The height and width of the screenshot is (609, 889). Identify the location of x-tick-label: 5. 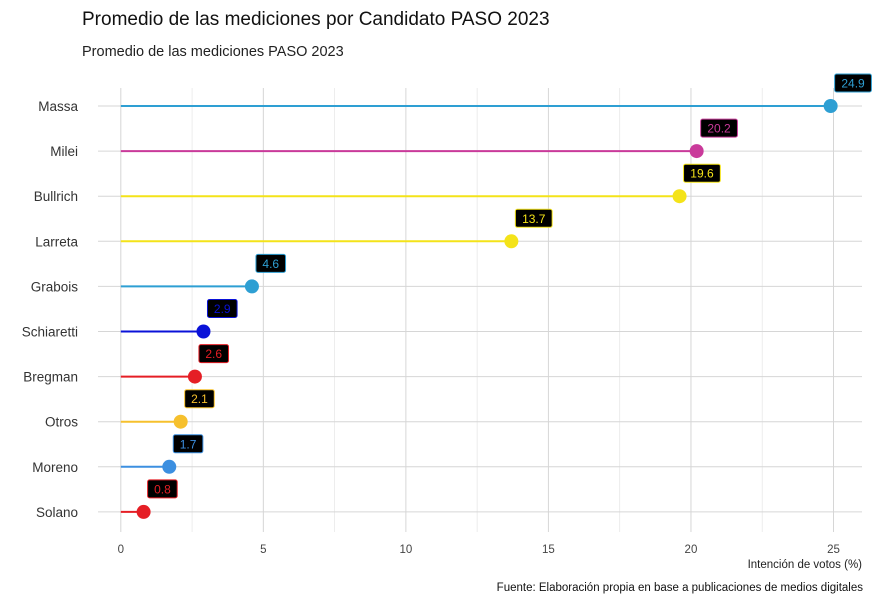
(263, 550).